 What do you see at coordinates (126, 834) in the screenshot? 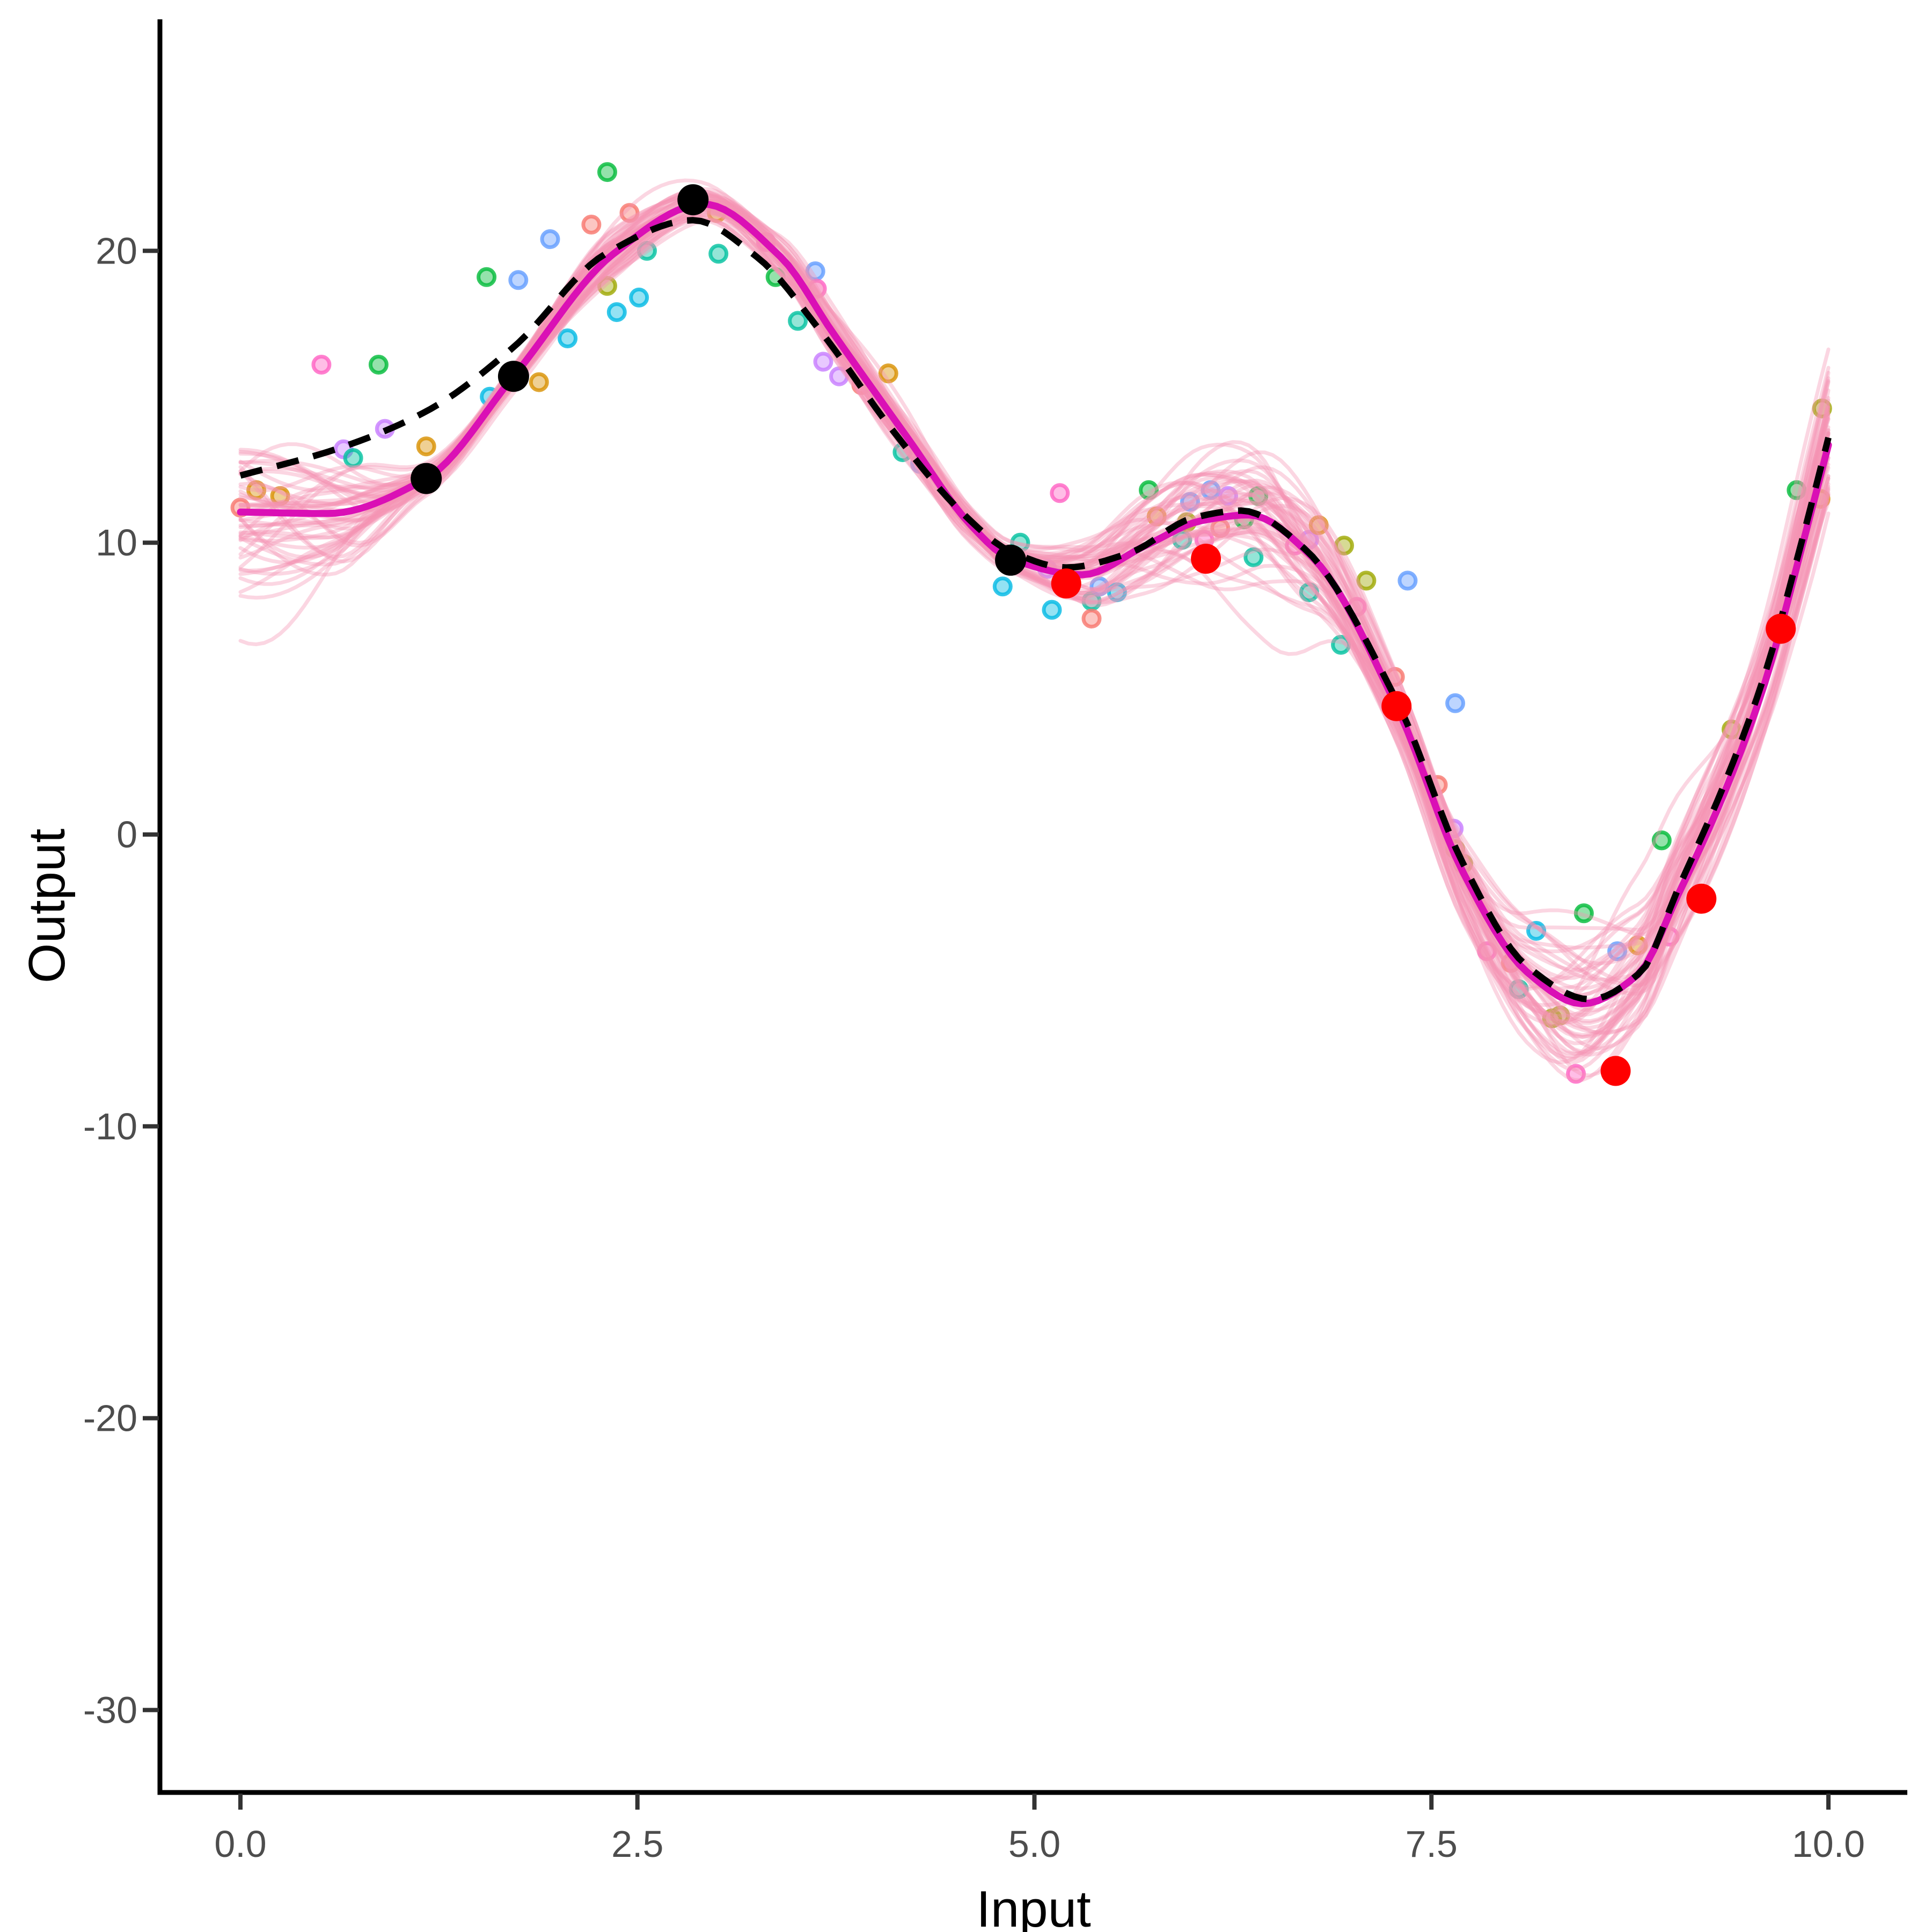
I see `y-tick-label: 0` at bounding box center [126, 834].